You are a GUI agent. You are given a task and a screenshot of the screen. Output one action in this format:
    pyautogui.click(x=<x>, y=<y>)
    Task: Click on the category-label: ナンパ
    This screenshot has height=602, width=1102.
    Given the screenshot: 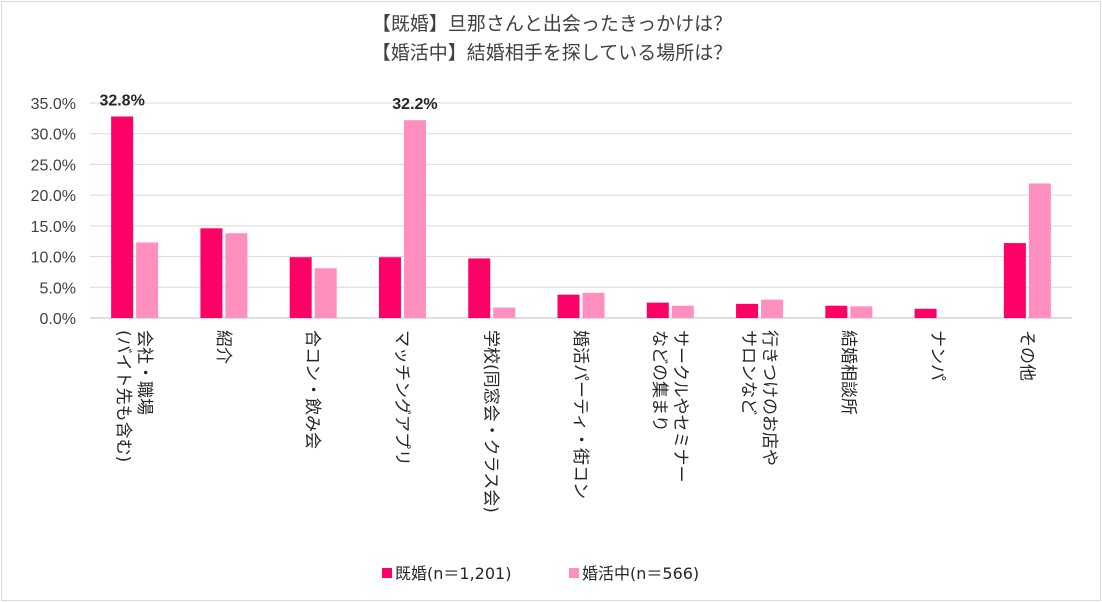 What is the action you would take?
    pyautogui.click(x=937, y=355)
    